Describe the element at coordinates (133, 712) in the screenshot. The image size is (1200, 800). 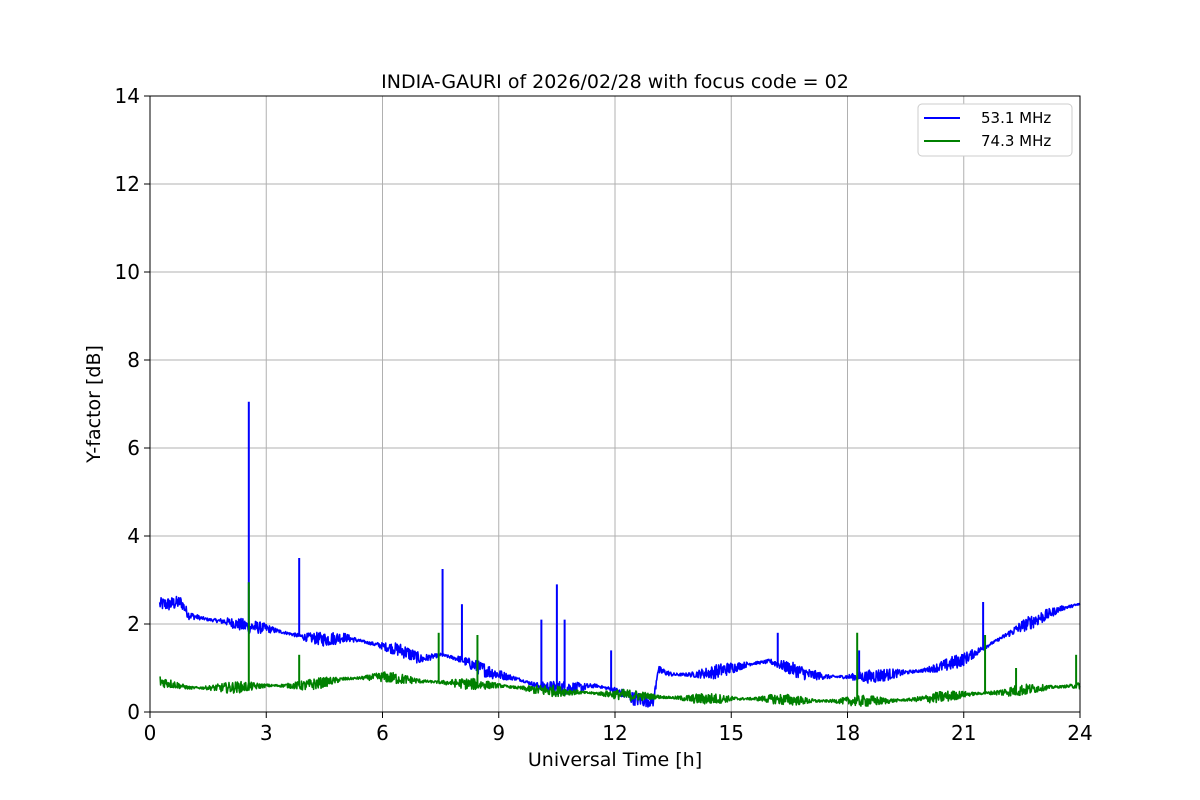
I see `y-tick-label: 0` at that location.